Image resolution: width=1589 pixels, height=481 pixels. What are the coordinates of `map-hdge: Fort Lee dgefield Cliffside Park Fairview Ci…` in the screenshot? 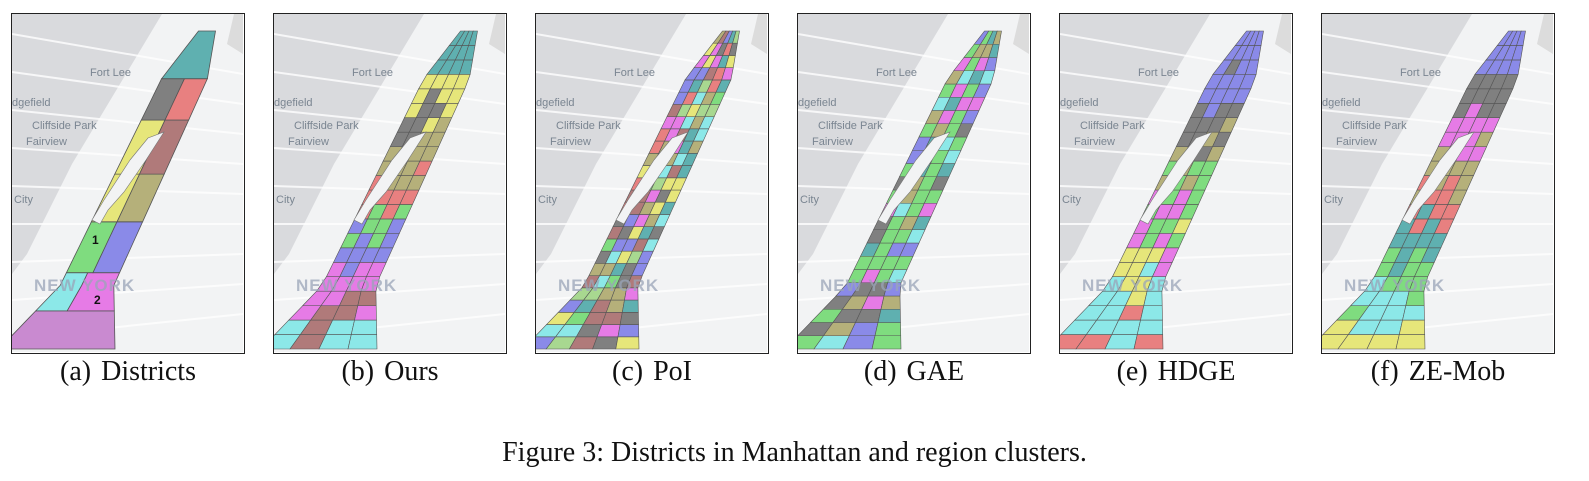 It's located at (1175, 183).